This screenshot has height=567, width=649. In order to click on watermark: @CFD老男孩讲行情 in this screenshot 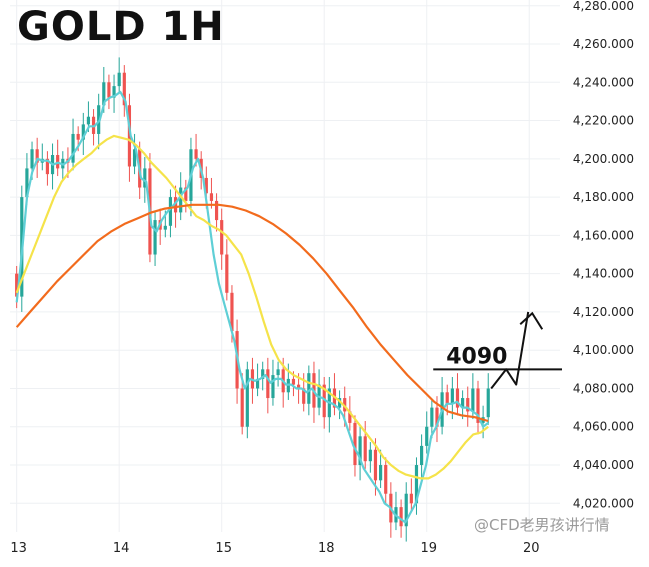, I will do `click(542, 525)`.